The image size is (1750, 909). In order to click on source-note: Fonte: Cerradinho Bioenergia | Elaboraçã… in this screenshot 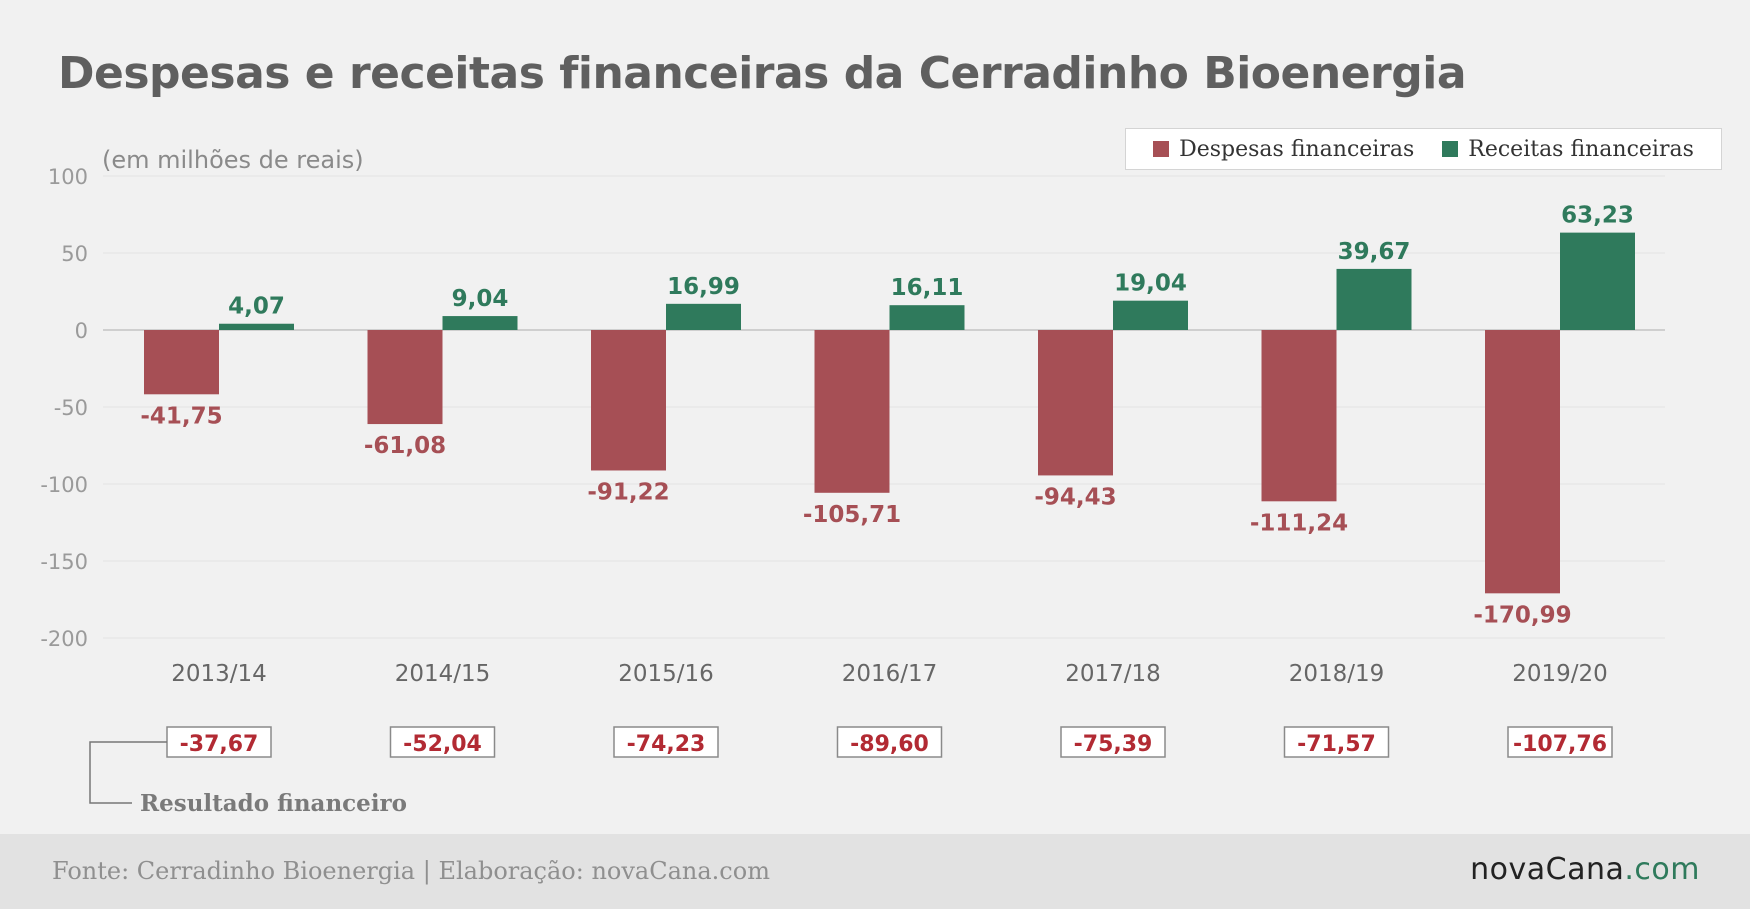, I will do `click(411, 871)`.